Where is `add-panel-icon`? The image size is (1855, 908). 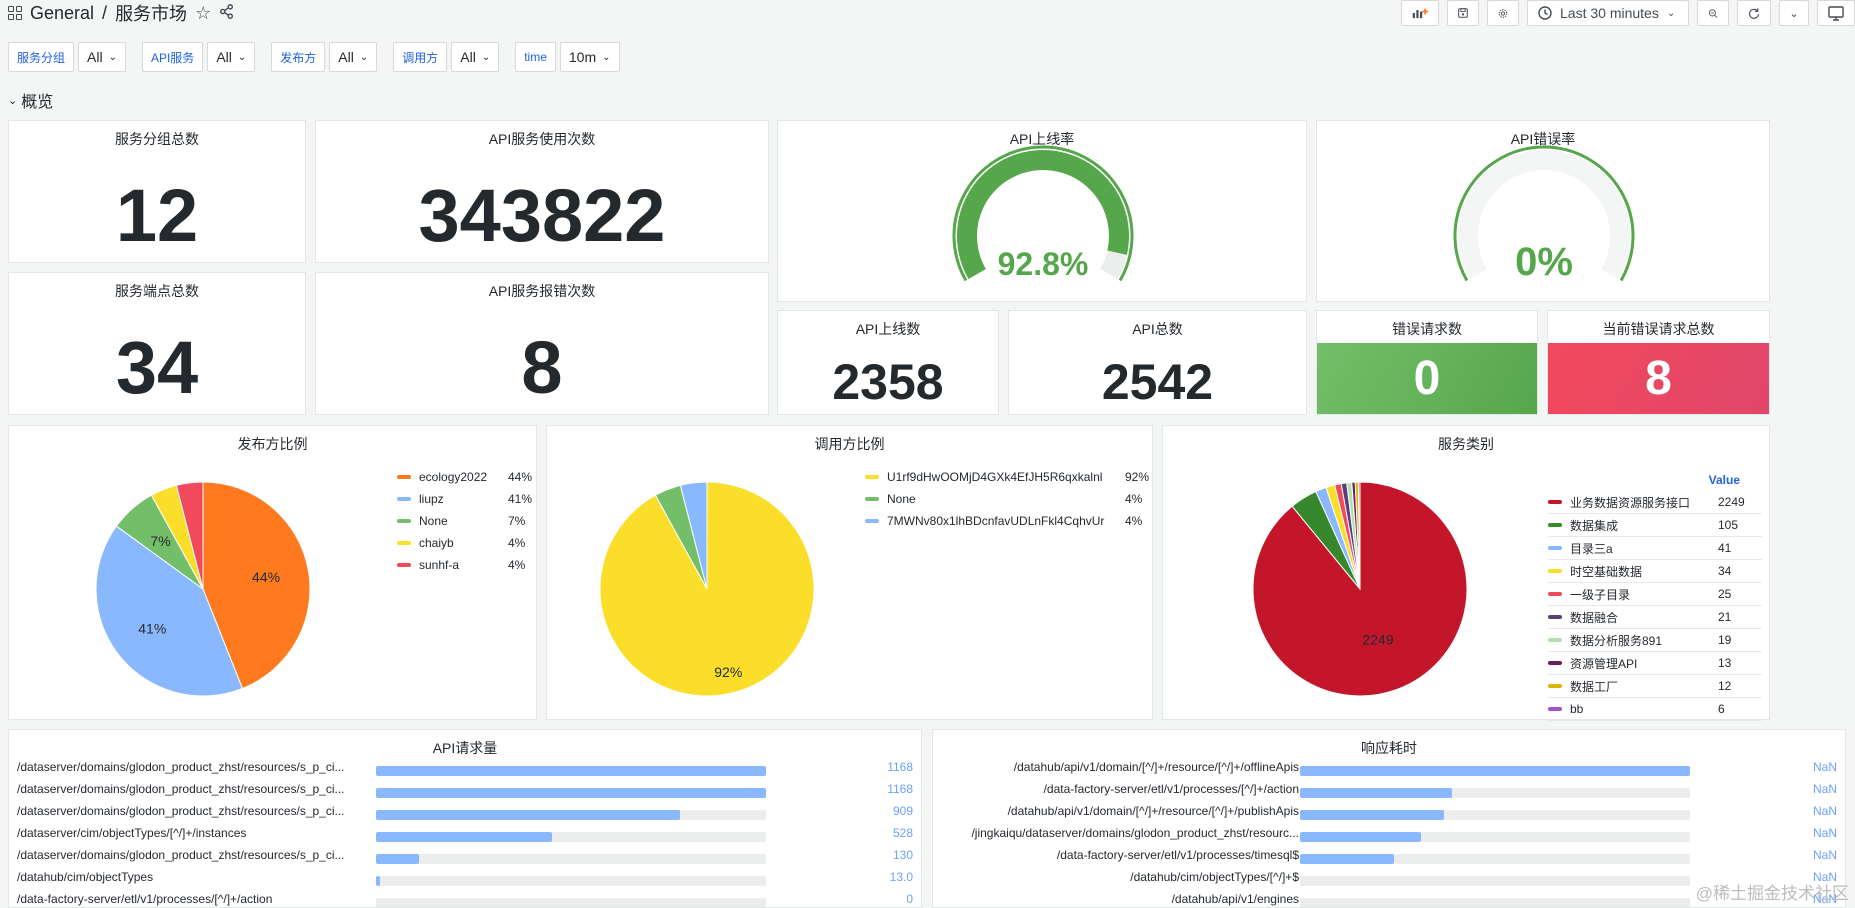
add-panel-icon is located at coordinates (1420, 13).